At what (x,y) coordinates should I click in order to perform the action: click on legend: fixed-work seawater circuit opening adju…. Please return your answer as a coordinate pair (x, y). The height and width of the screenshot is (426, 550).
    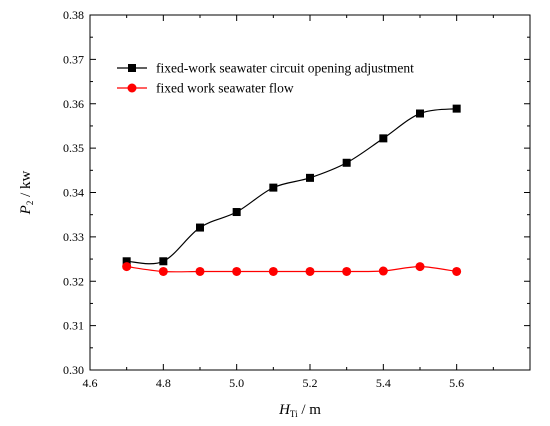
    Looking at the image, I should click on (265, 78).